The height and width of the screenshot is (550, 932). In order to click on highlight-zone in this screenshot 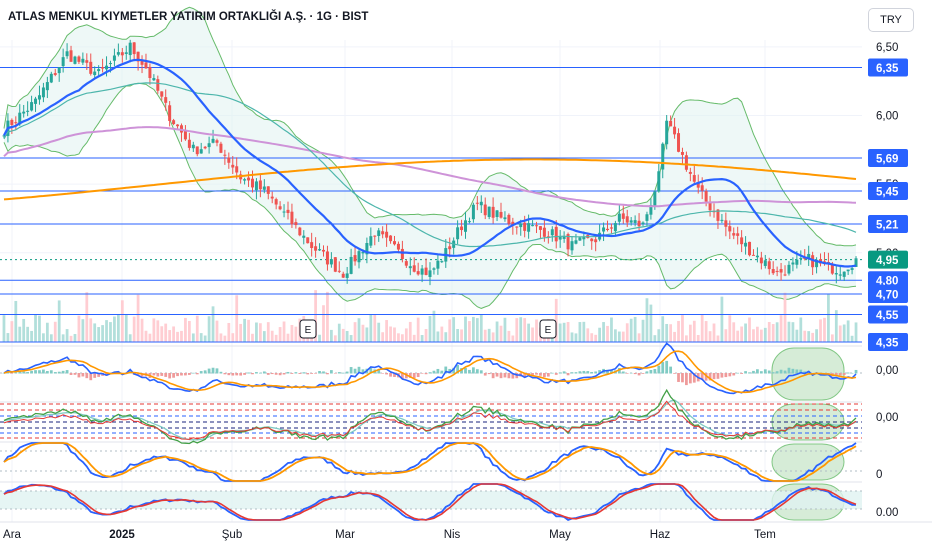, I will do `click(808, 462)`.